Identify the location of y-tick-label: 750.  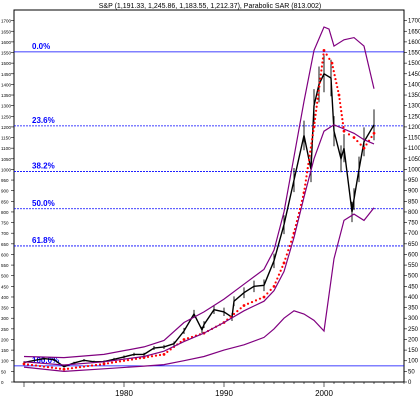
(413, 224).